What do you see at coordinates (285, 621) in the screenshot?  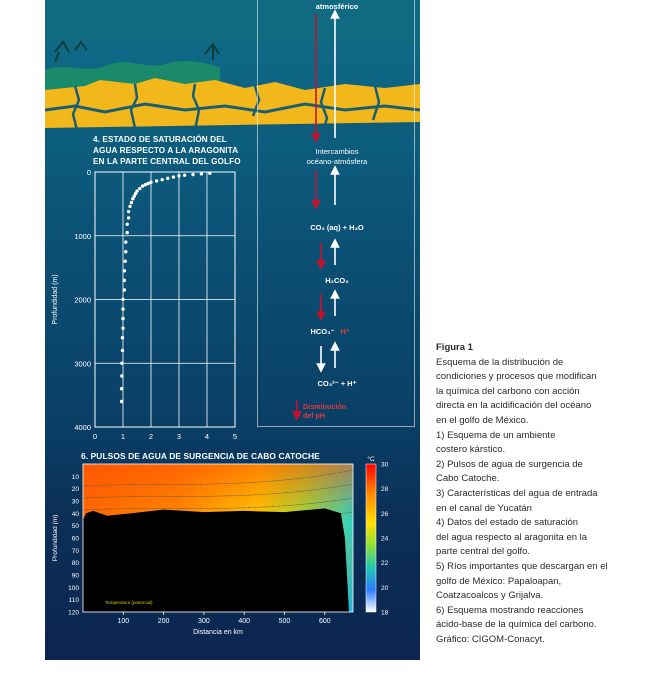 I see `x-tick-label: 500` at bounding box center [285, 621].